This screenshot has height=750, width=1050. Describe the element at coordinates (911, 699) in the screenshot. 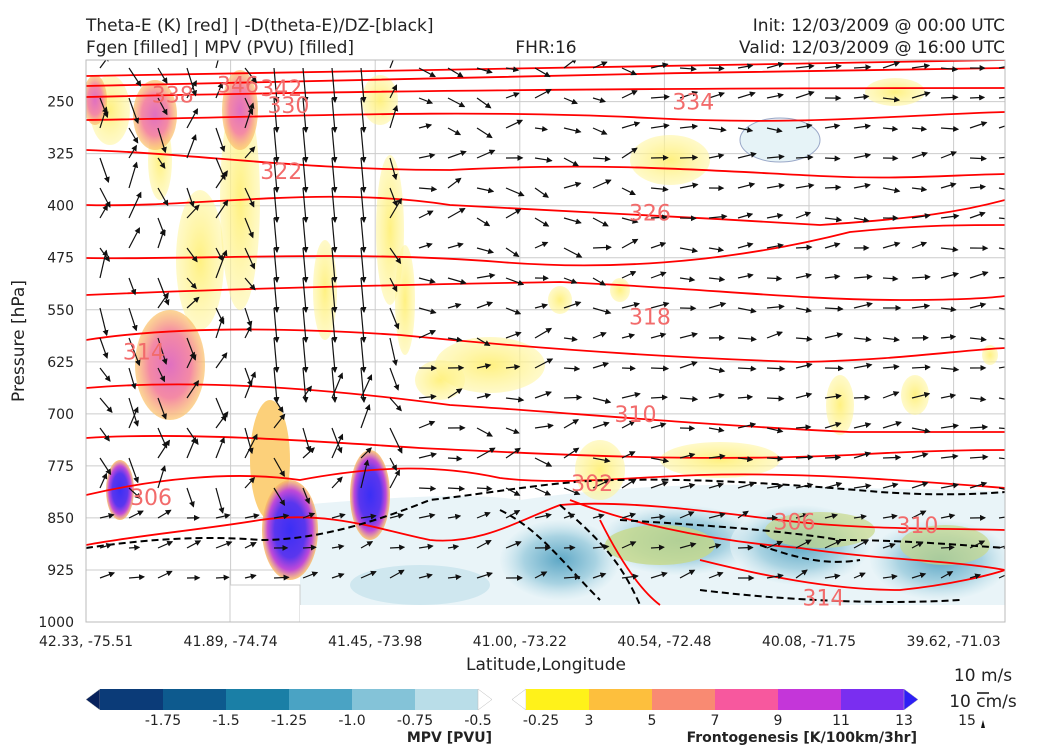

I see `fgen-colorbar-extend-high` at that location.